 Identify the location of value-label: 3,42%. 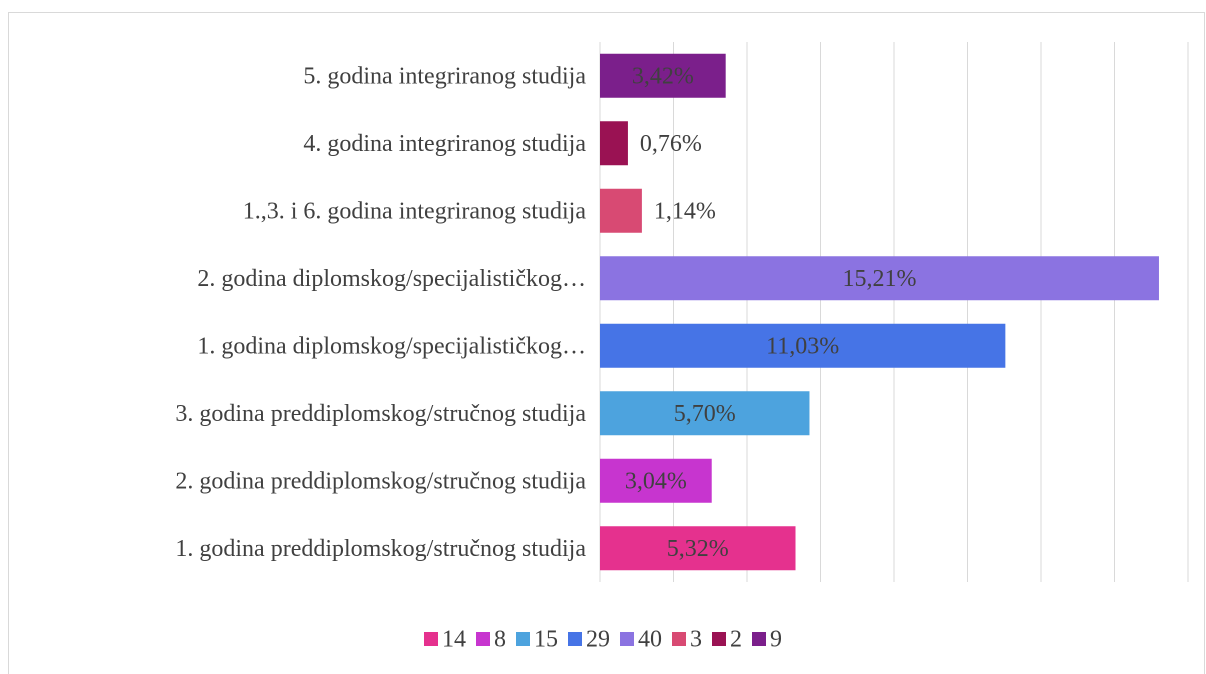
(663, 76).